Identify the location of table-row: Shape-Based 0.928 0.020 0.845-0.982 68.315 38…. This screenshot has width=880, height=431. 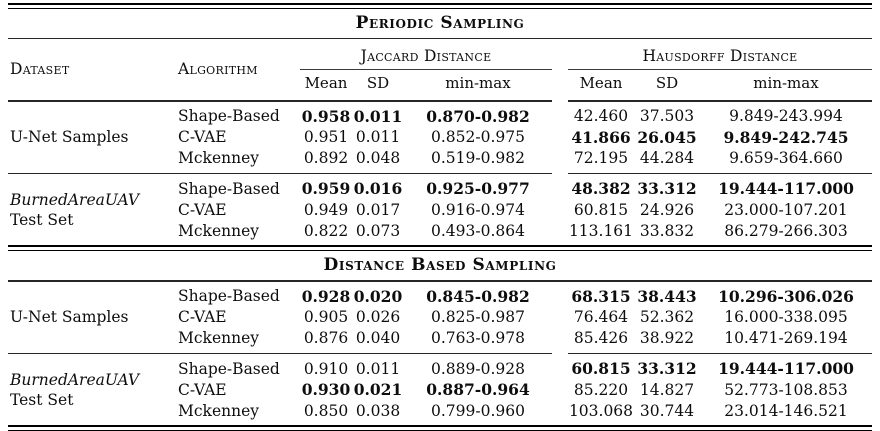
(525, 296).